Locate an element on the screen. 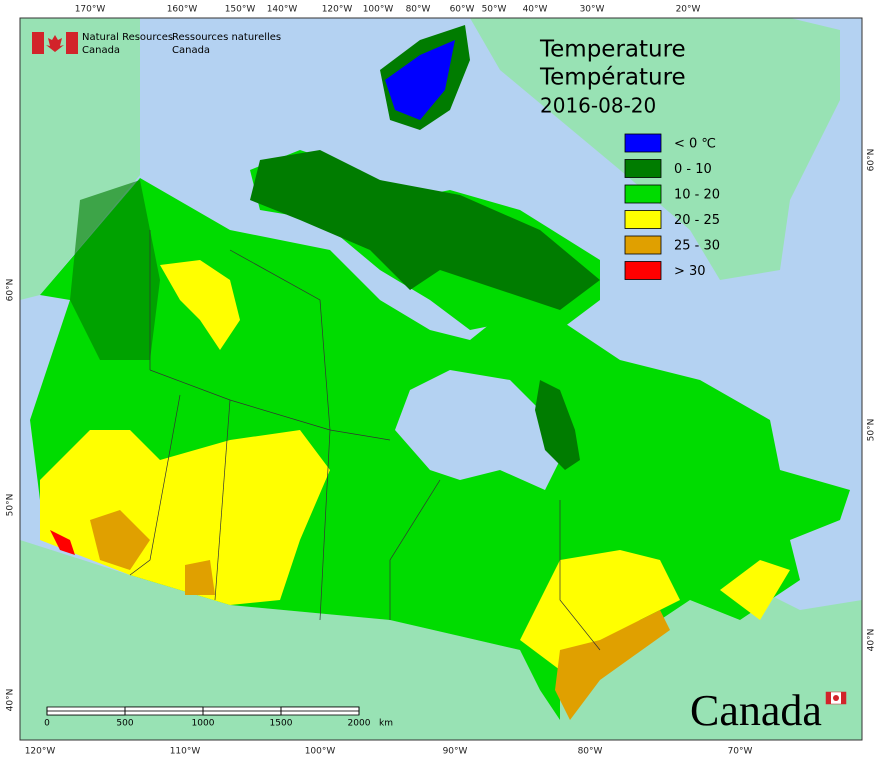 The image size is (880, 764). flag is located at coordinates (55, 43).